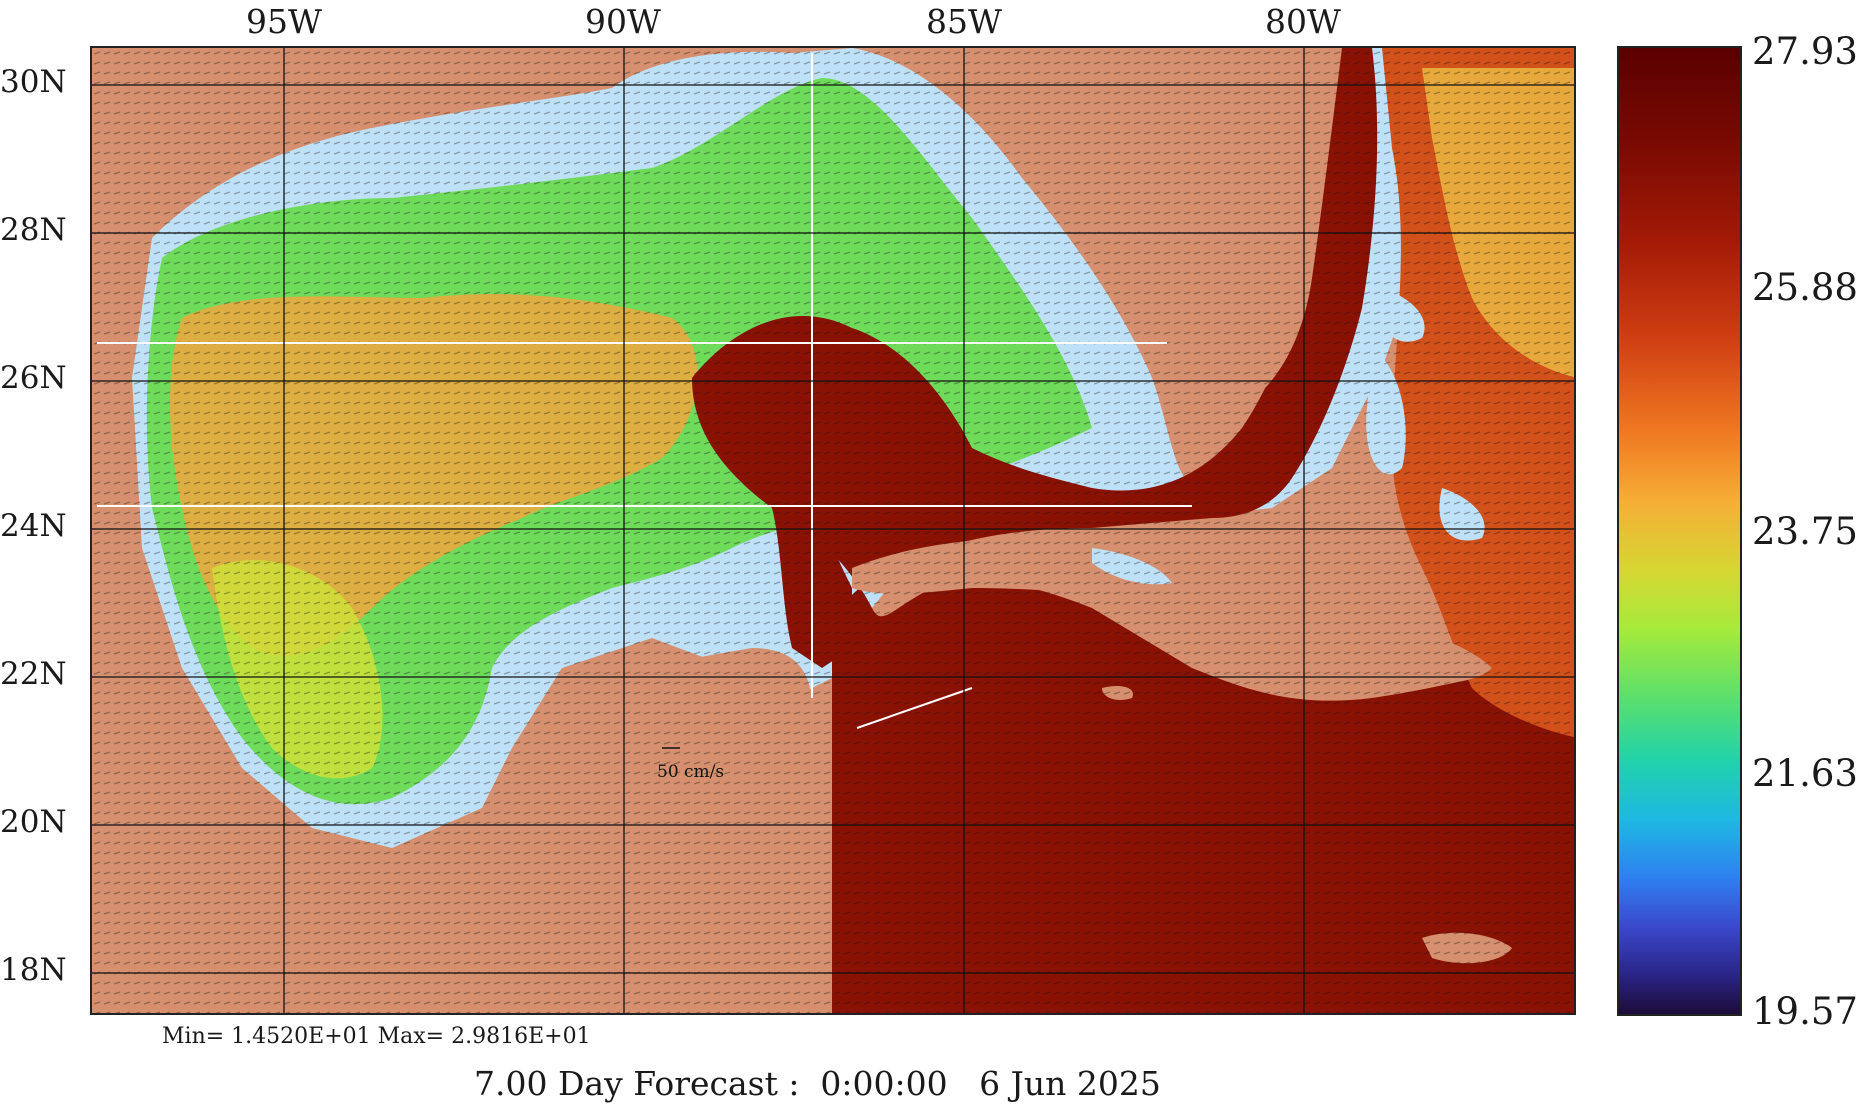 Image resolution: width=1869 pixels, height=1109 pixels. Describe the element at coordinates (1805, 287) in the screenshot. I see `colorbar-tick-2: 25.88` at that location.